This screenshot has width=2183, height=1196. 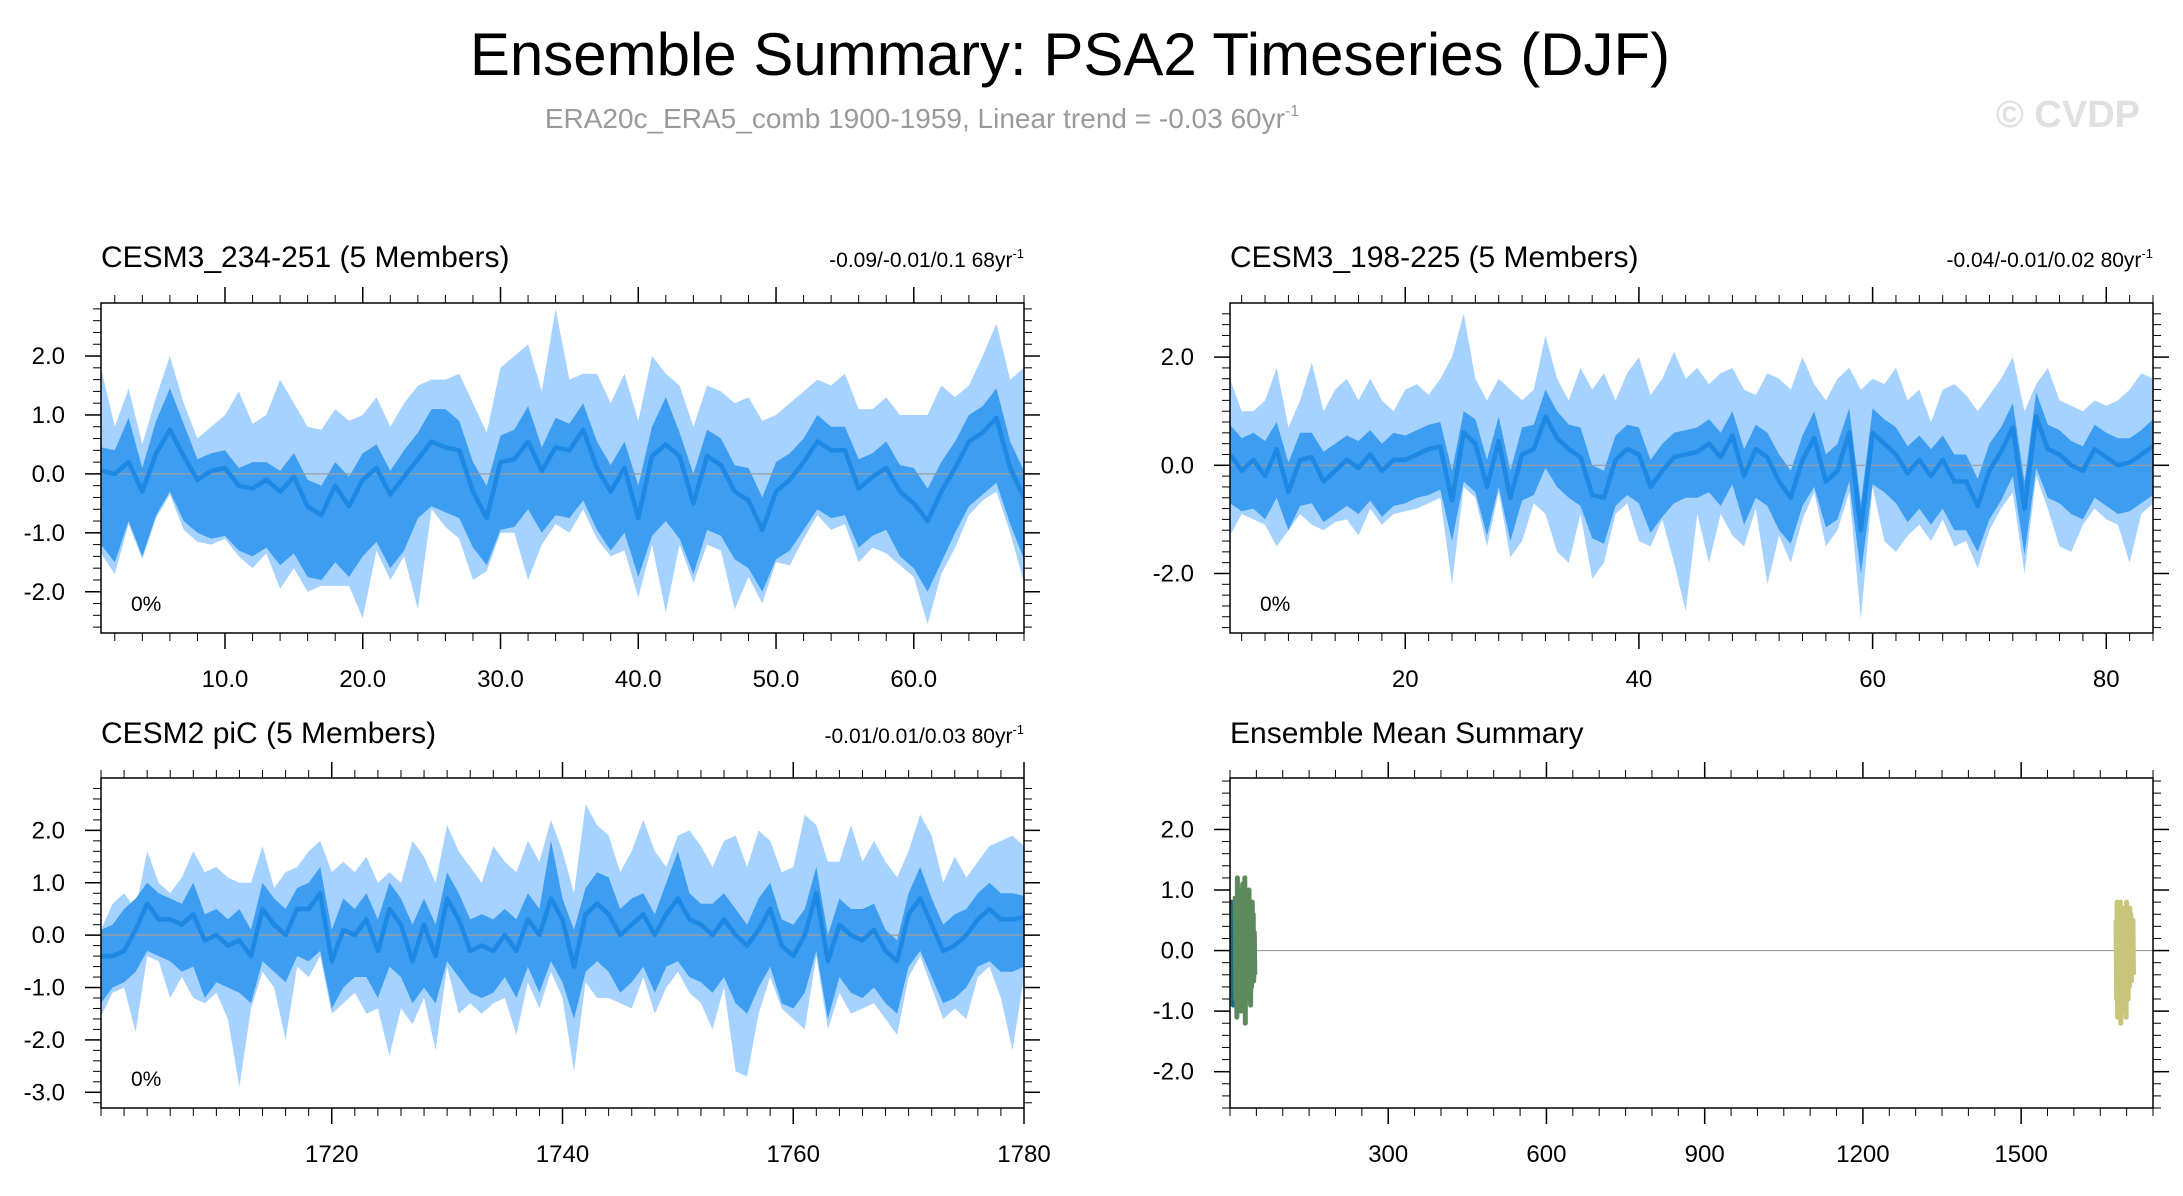 What do you see at coordinates (562, 1154) in the screenshot?
I see `x-tick-label: 1740` at bounding box center [562, 1154].